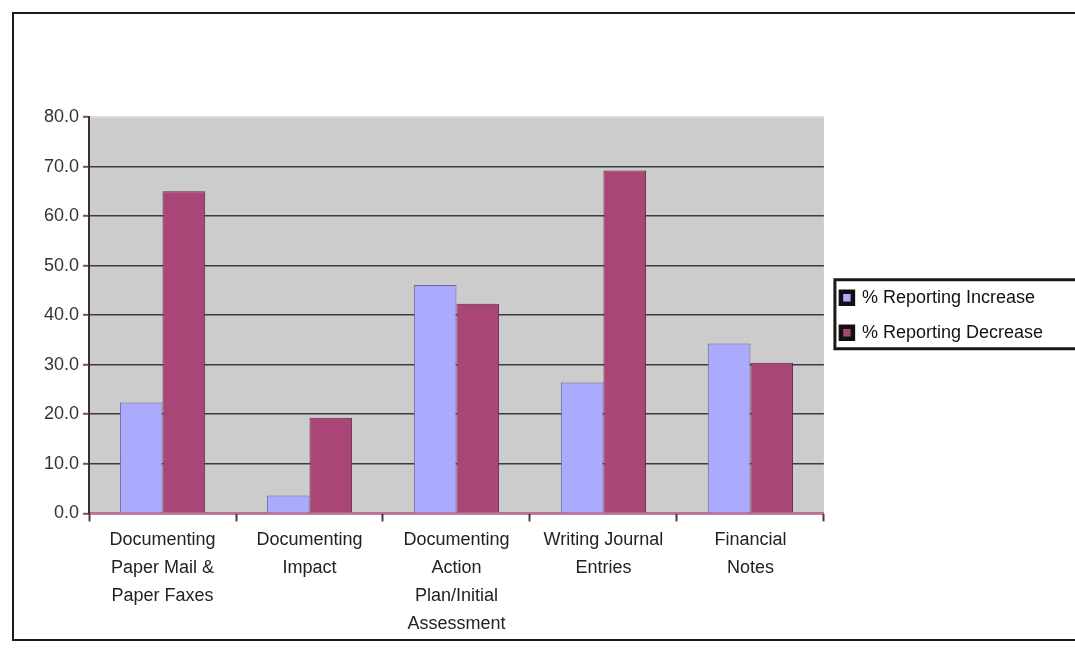  I want to click on y-tick-label: 0.0, so click(67, 512).